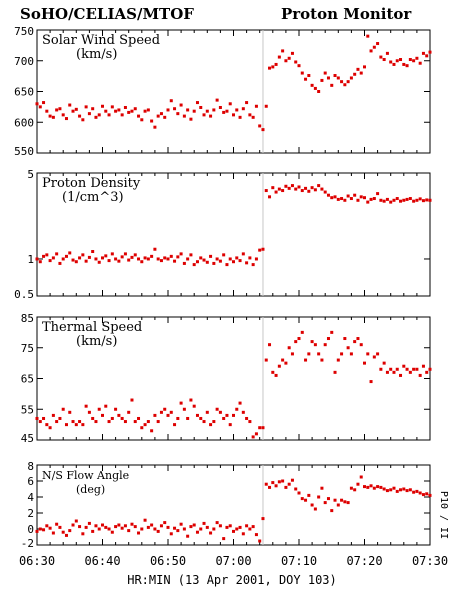 The width and height of the screenshot is (450, 600). What do you see at coordinates (101, 40) in the screenshot?
I see `panel-title: Solar Wind Speed` at bounding box center [101, 40].